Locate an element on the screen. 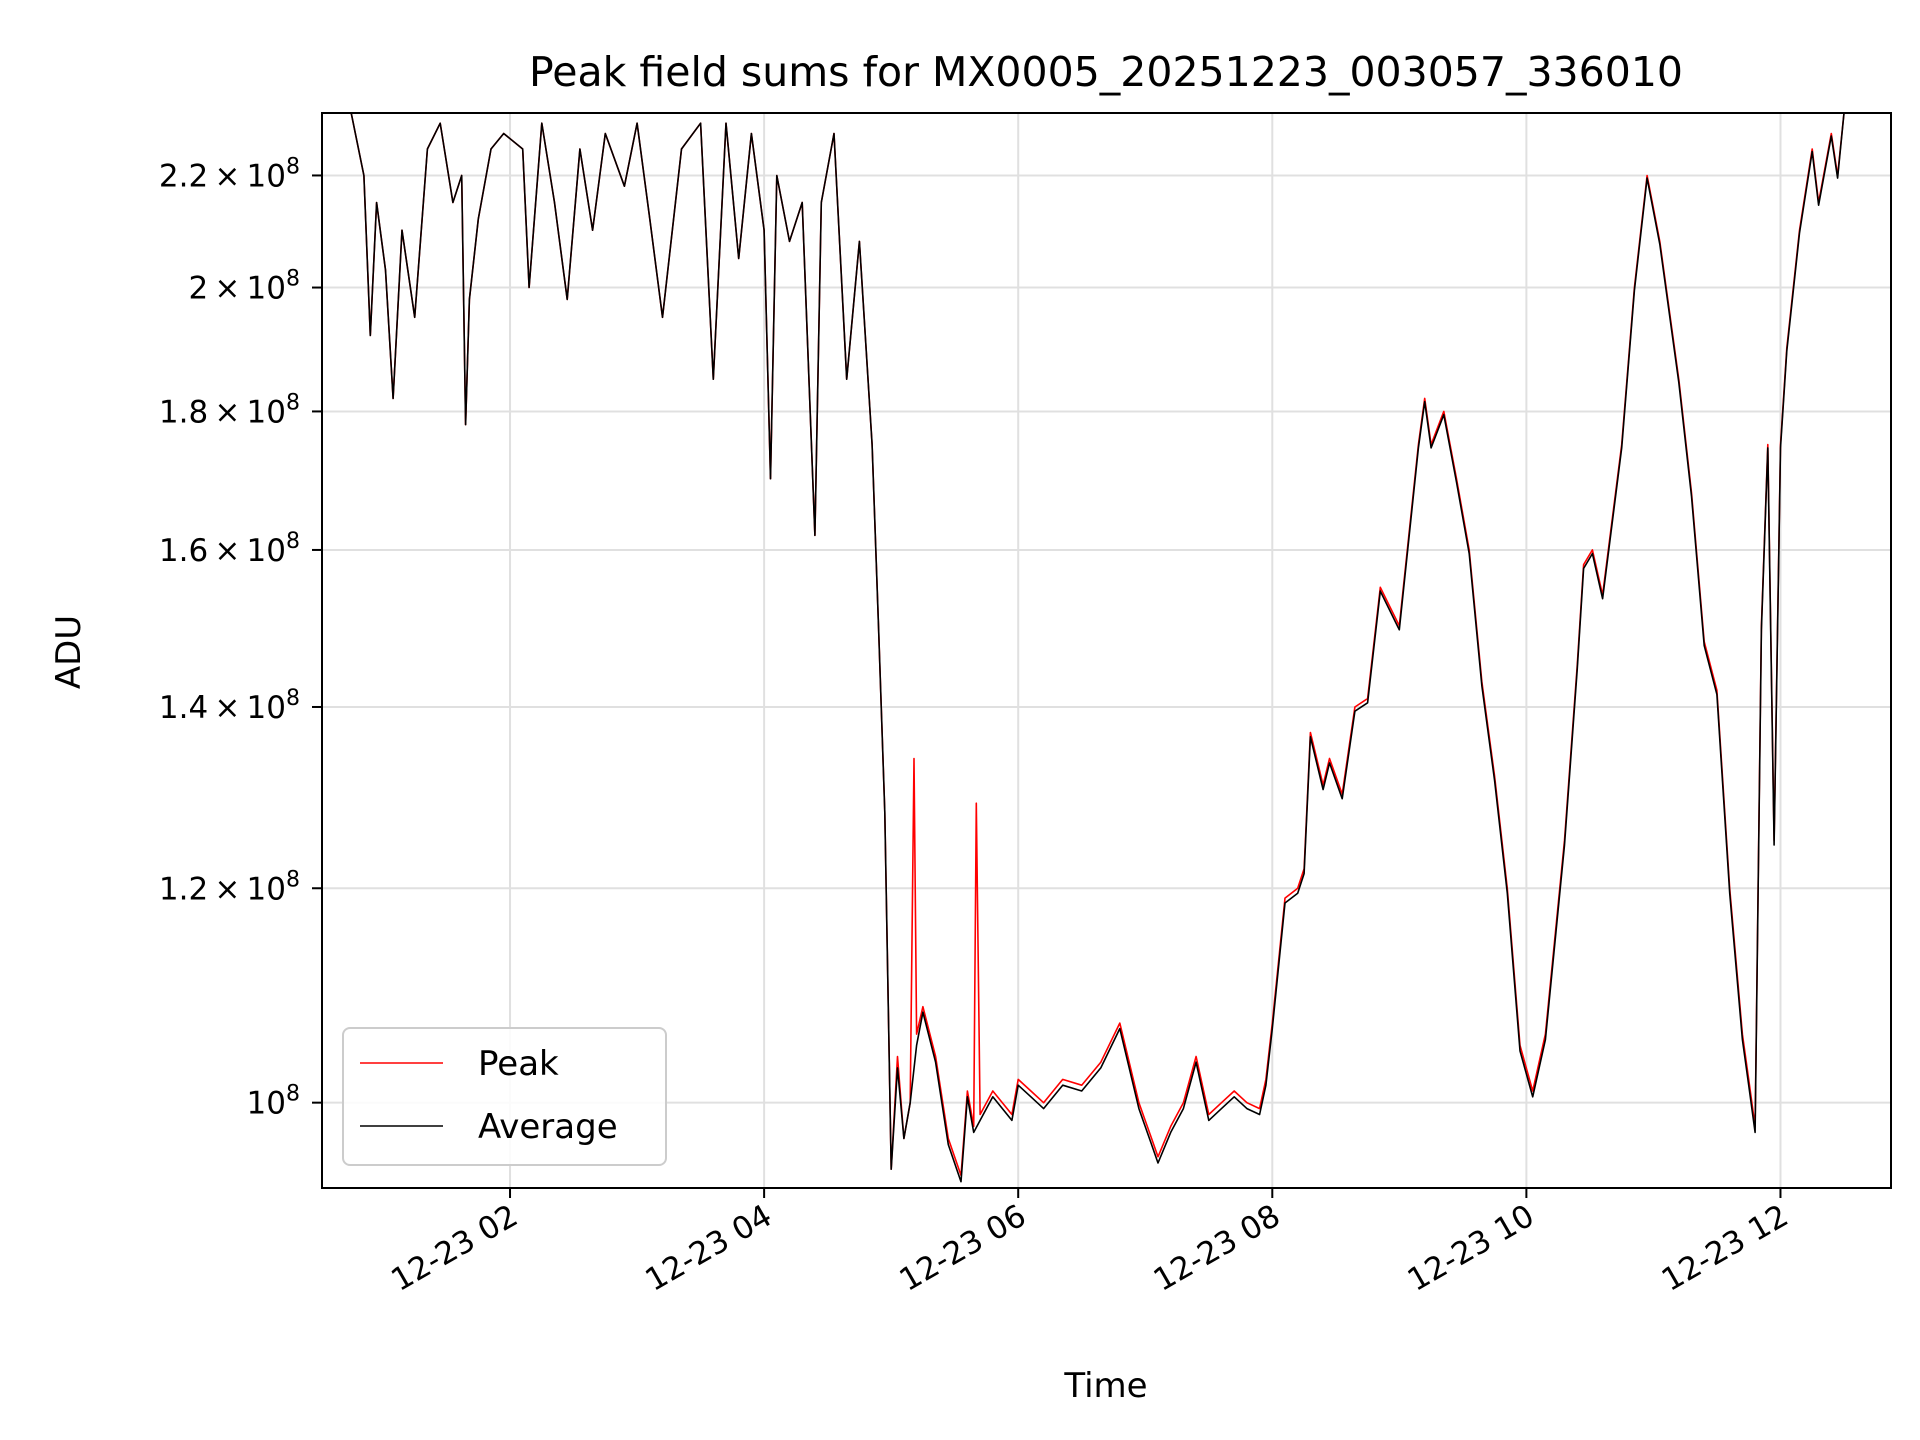 The height and width of the screenshot is (1440, 1920). x-tick-label: 12-23 04 is located at coordinates (708, 1248).